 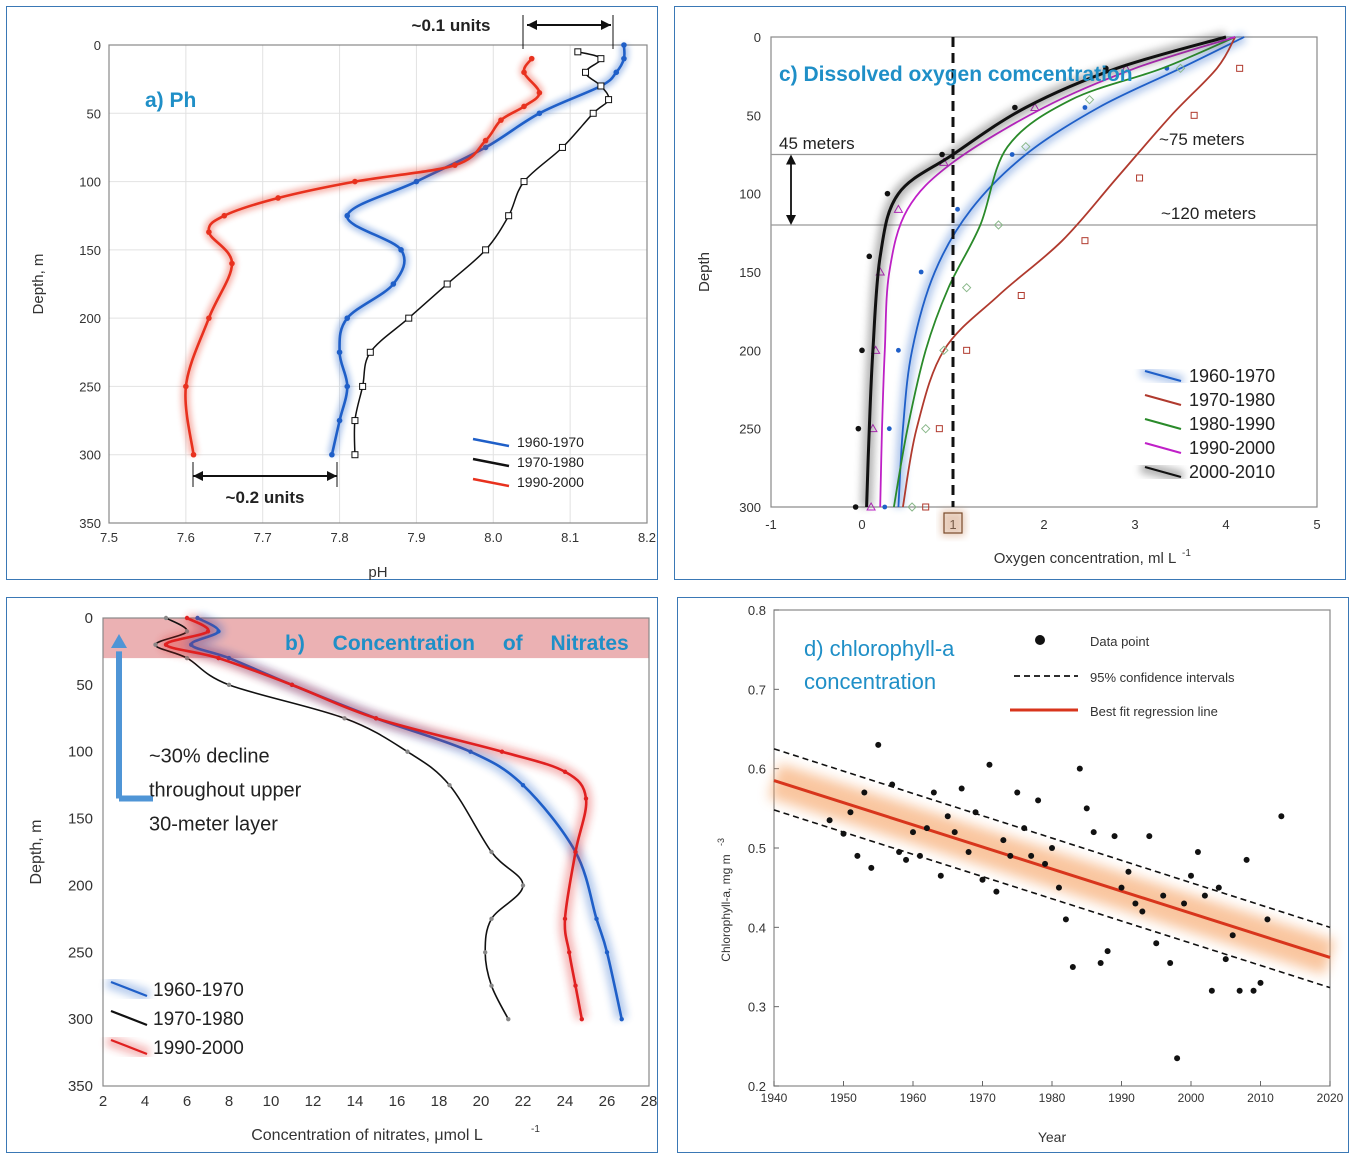 What do you see at coordinates (771, 524) in the screenshot?
I see `x-tick-label: -1` at bounding box center [771, 524].